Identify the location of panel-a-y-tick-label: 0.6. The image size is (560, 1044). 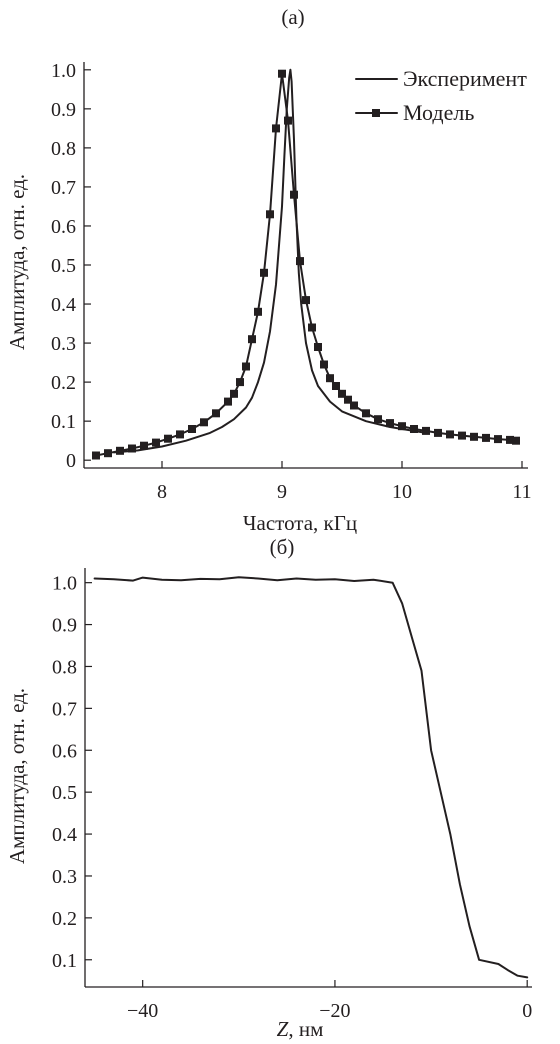
(63, 227).